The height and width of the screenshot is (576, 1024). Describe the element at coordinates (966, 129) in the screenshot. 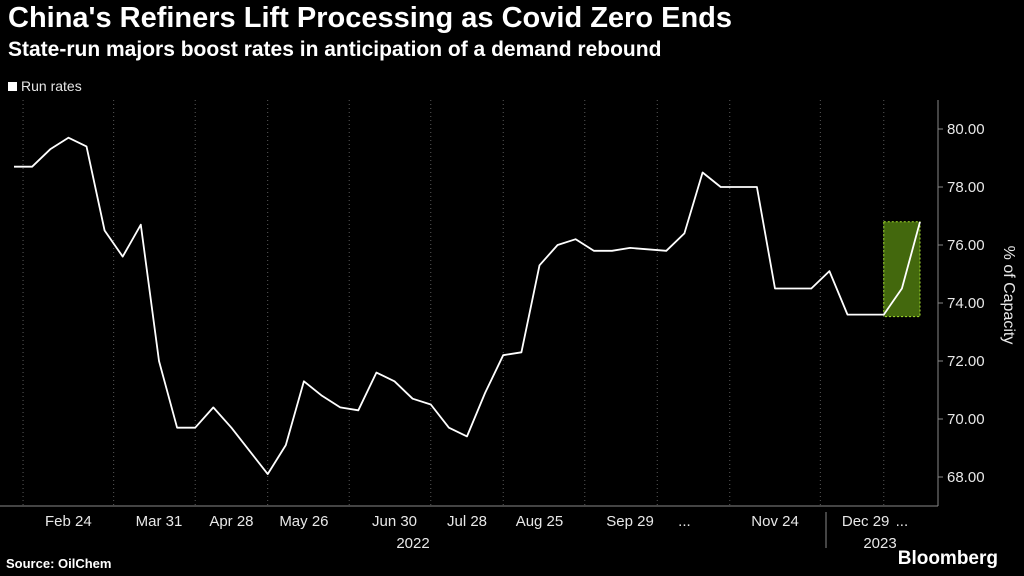

I see `y-tick-label: 80.00` at that location.